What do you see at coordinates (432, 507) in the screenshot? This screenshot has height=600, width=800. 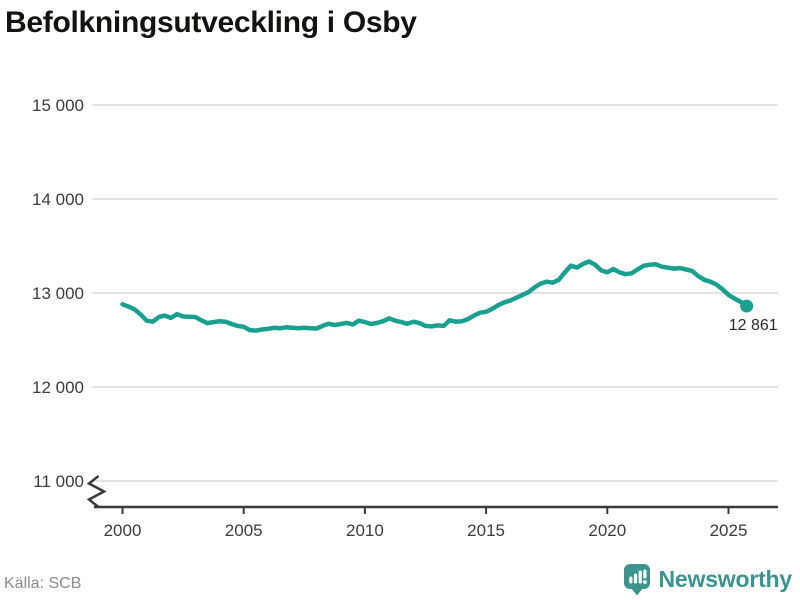 I see `x-axis: 2000 2005 2010 2015 2020 2025` at bounding box center [432, 507].